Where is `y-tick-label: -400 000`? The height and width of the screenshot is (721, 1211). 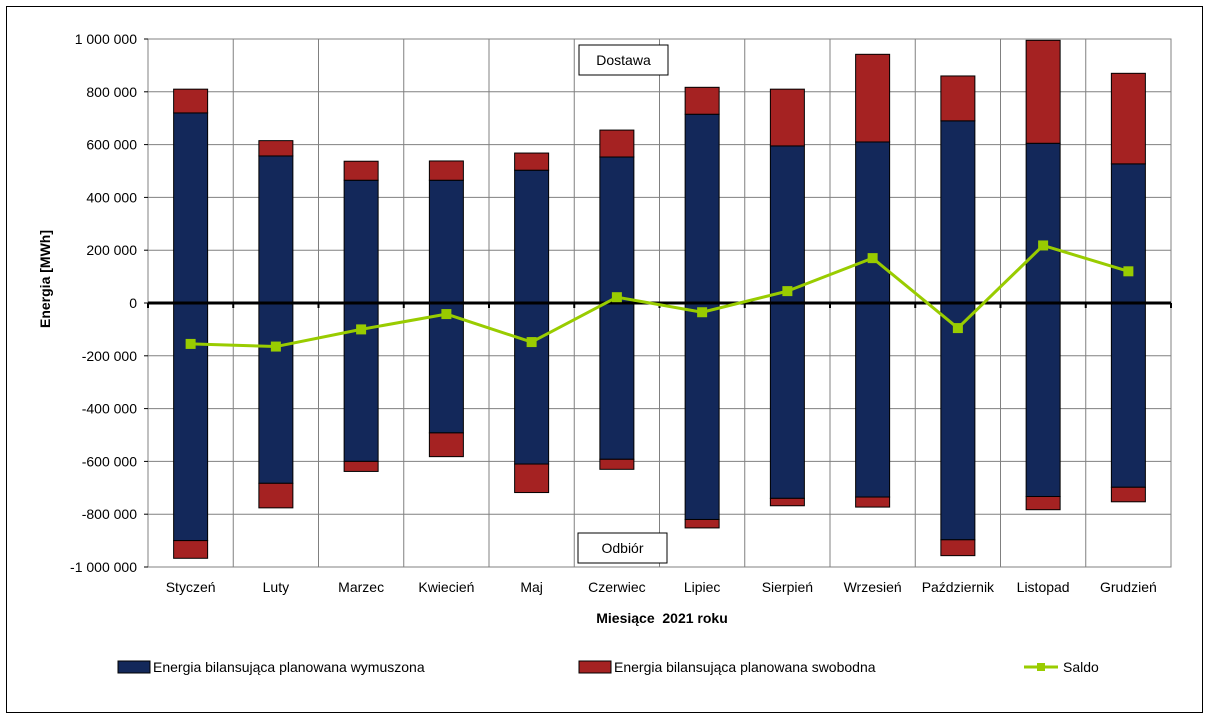 y-tick-label: -400 000 is located at coordinates (109, 409).